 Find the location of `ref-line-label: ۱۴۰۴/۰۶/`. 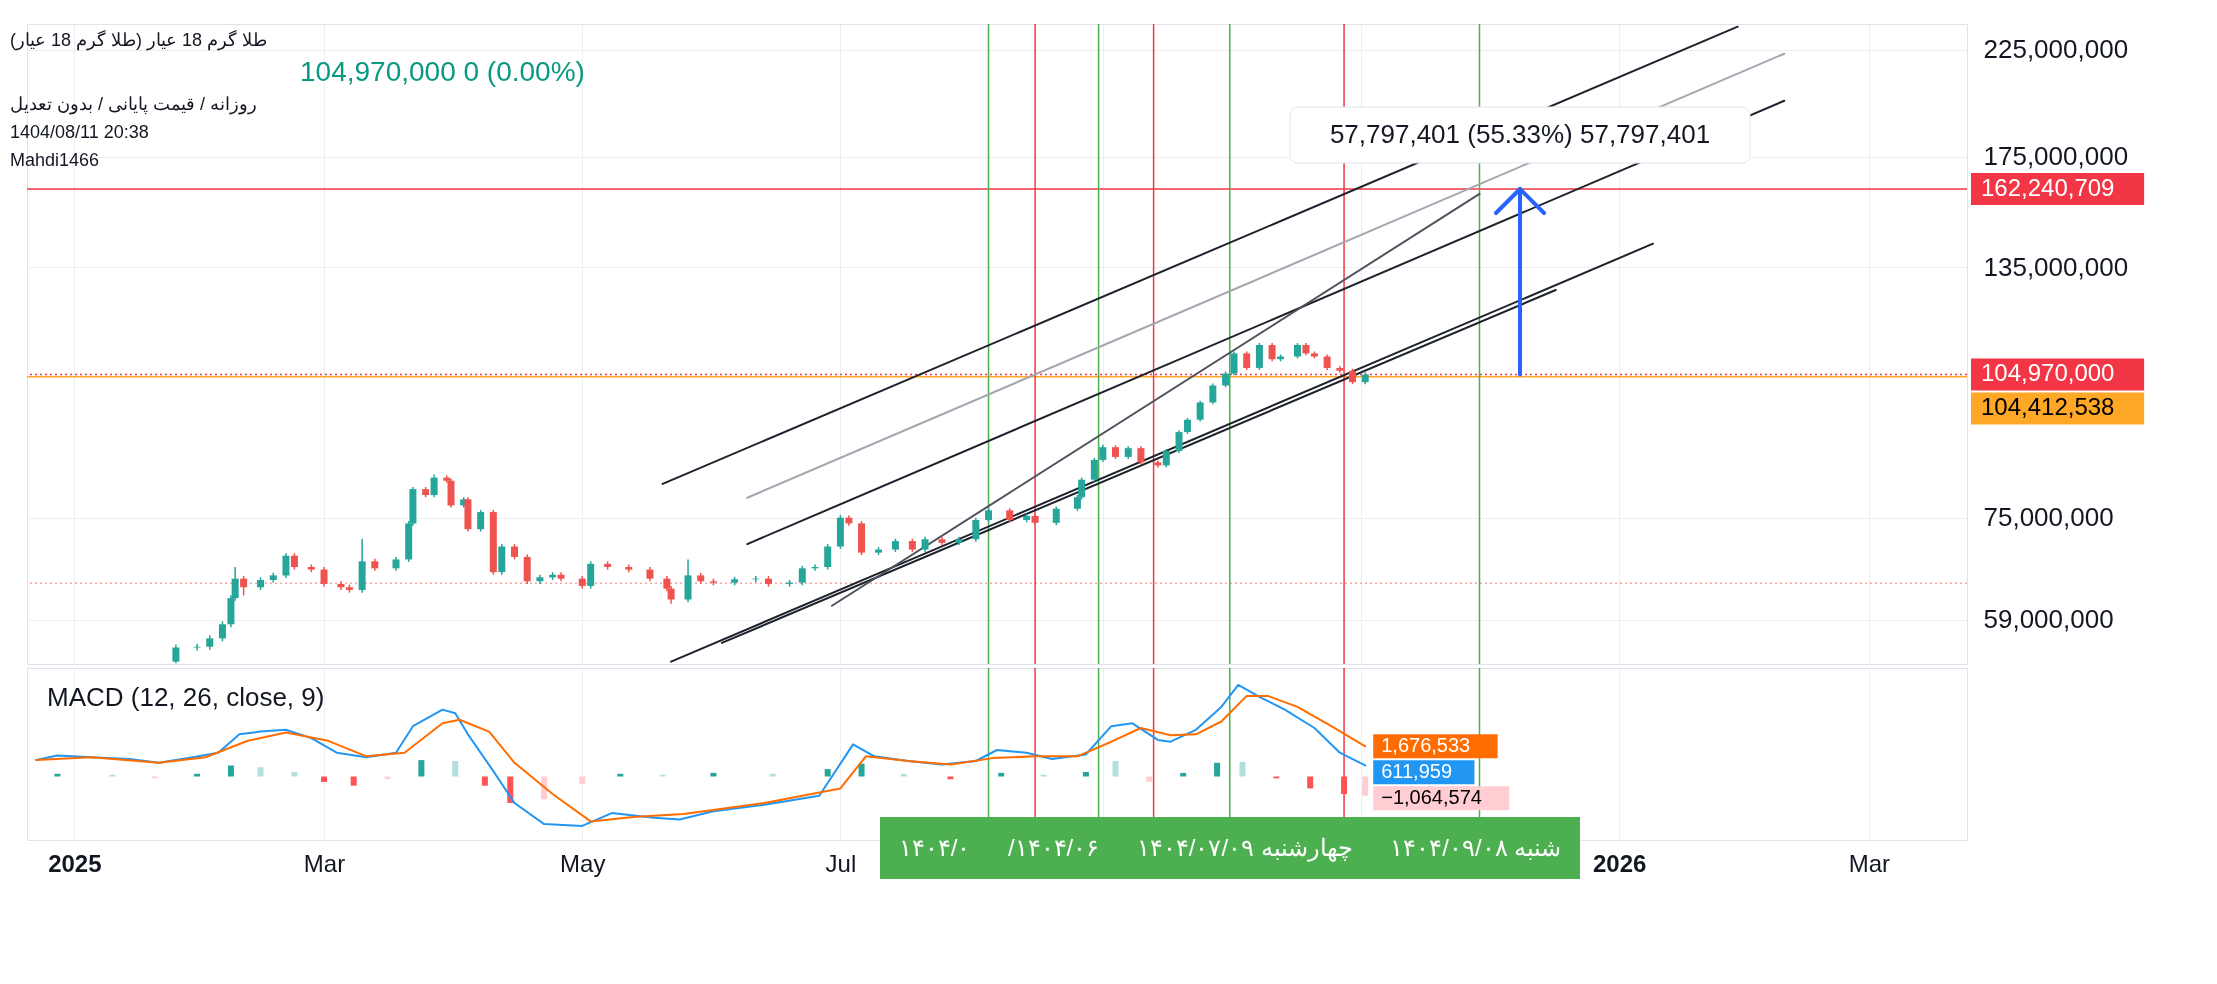

ref-line-label: ۱۴۰۴/۰۶/ is located at coordinates (1053, 848).